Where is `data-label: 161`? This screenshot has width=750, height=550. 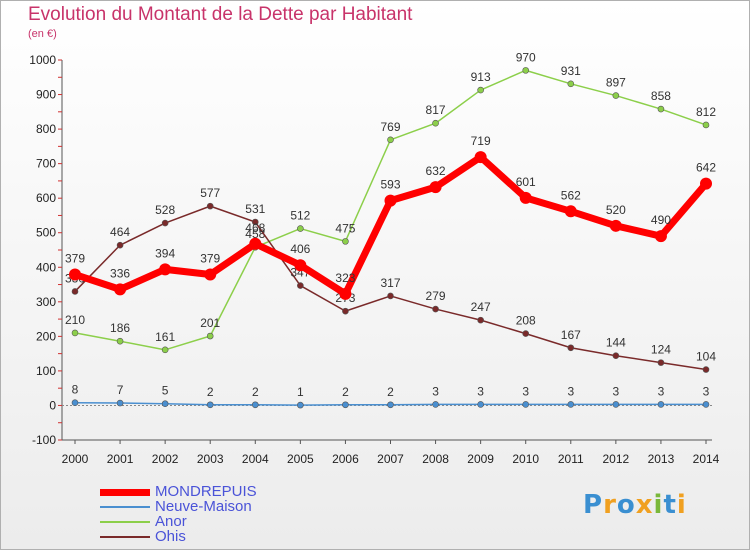 data-label: 161 is located at coordinates (165, 337).